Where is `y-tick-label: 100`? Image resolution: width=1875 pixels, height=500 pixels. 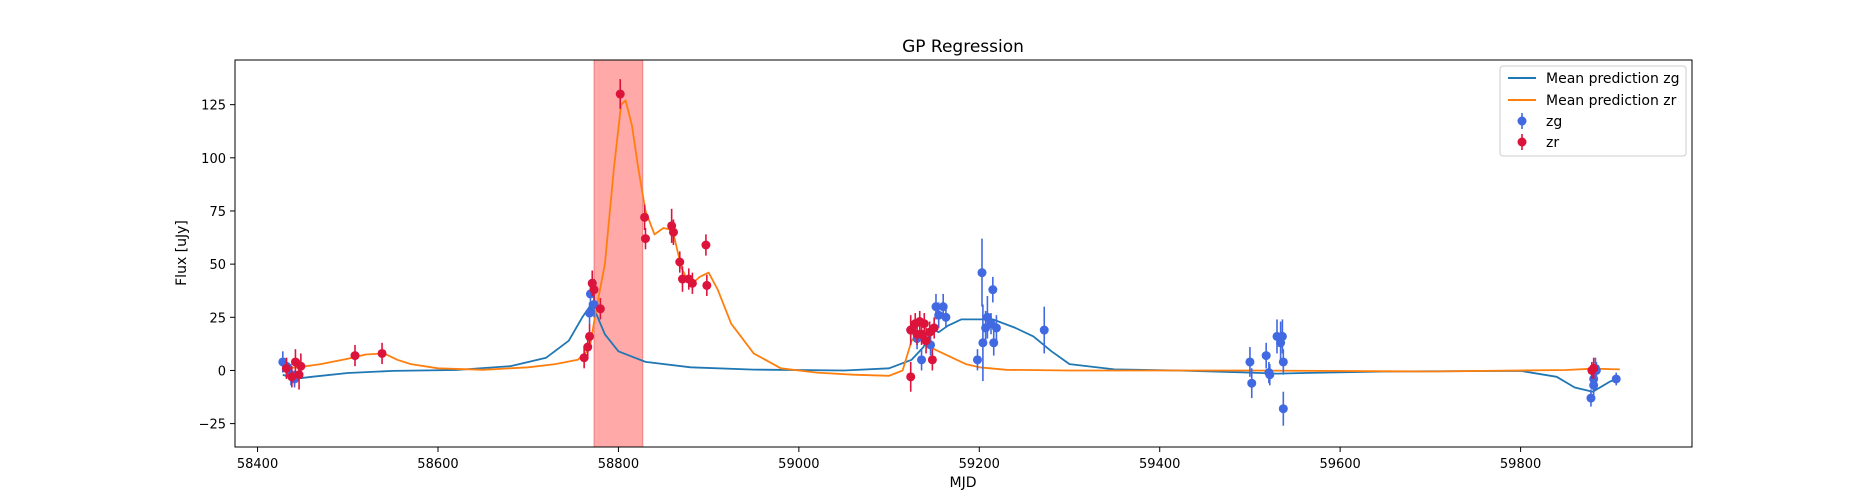 y-tick-label: 100 is located at coordinates (213, 159).